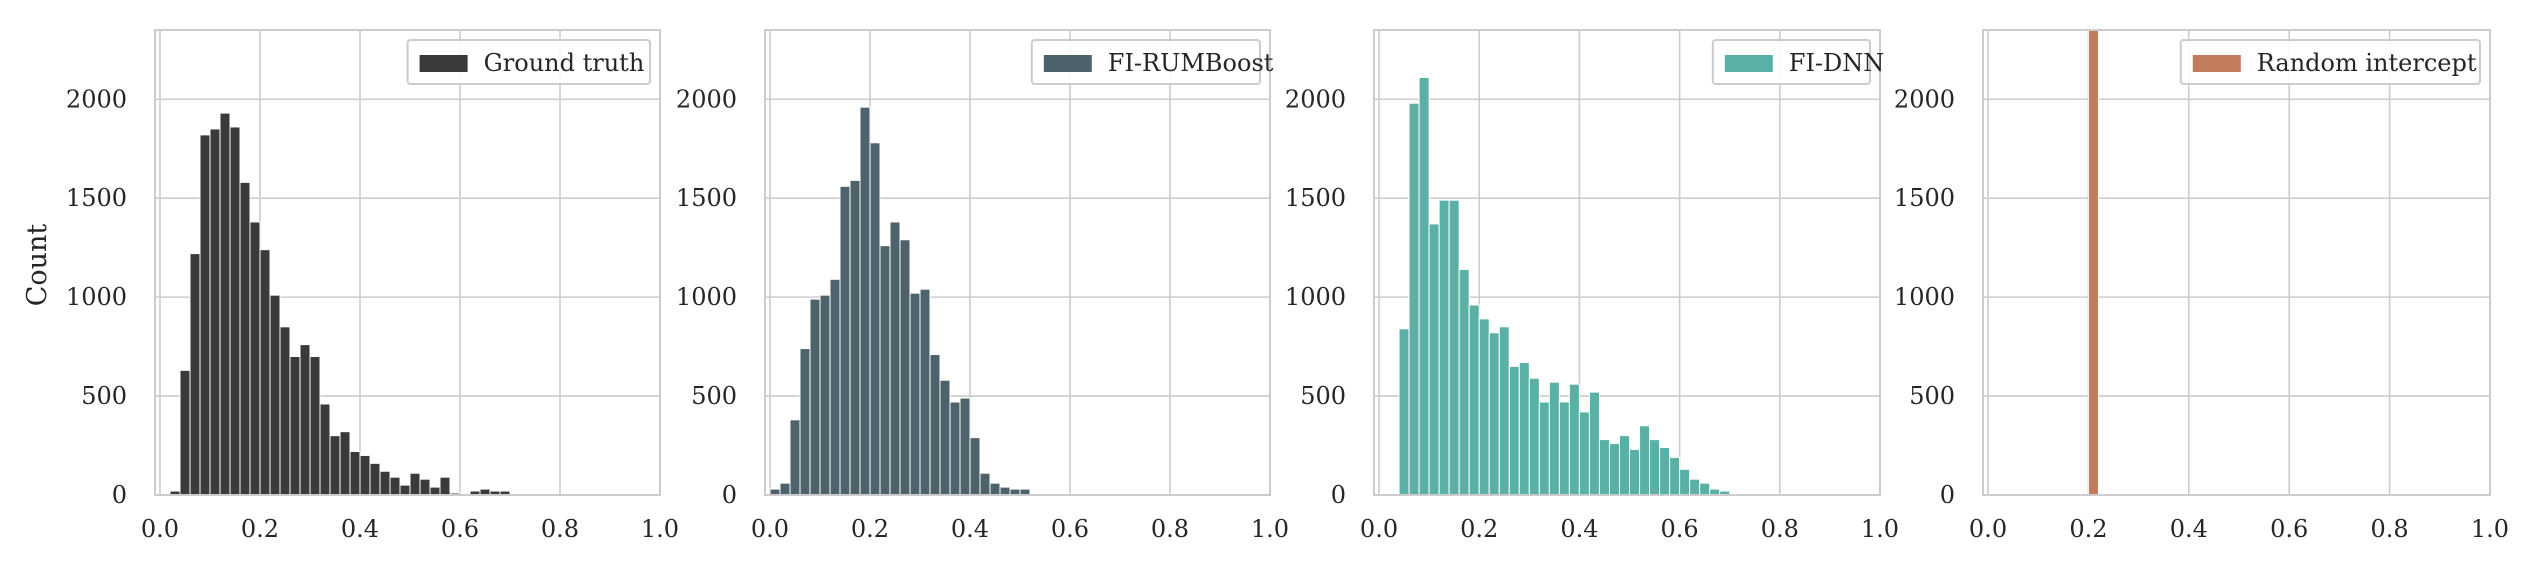 The image size is (2522, 572). I want to click on x-tick-label: 0.8, so click(1170, 529).